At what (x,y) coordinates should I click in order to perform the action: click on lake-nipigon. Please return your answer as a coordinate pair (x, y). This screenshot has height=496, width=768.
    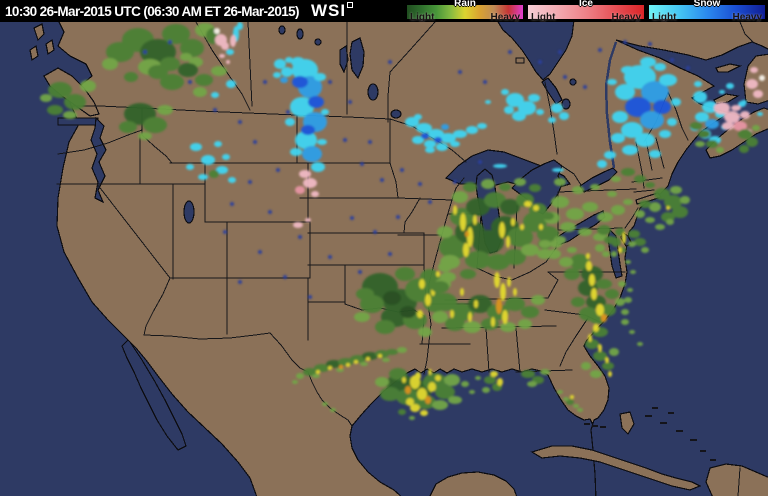
    Looking at the image, I should click on (566, 104).